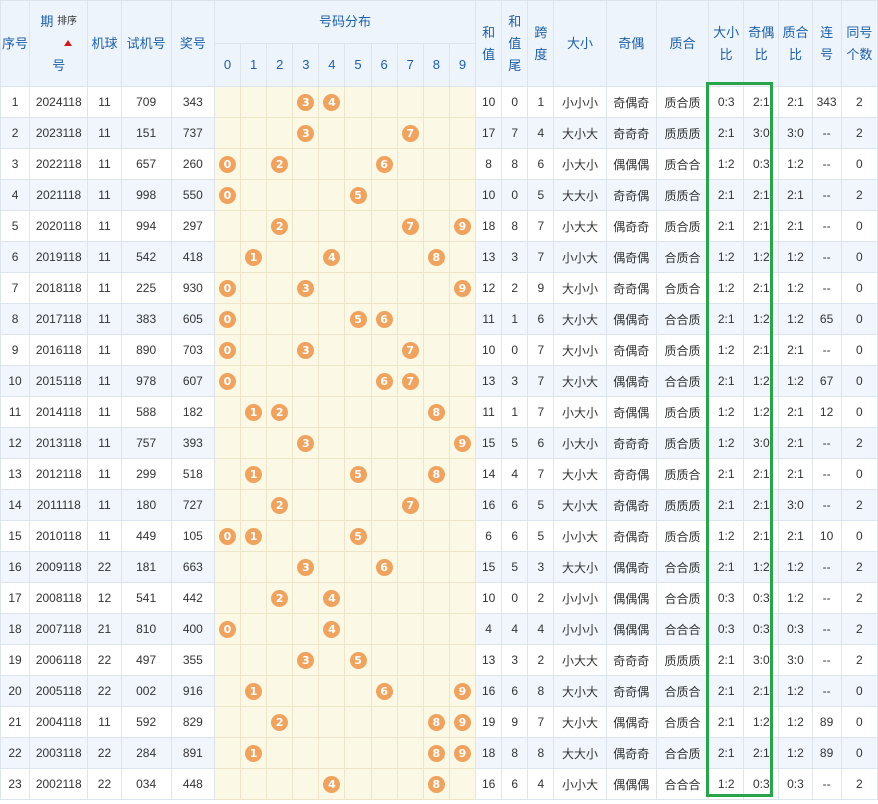 This screenshot has width=878, height=804. What do you see at coordinates (192, 412) in the screenshot?
I see `cell-prize: 182` at bounding box center [192, 412].